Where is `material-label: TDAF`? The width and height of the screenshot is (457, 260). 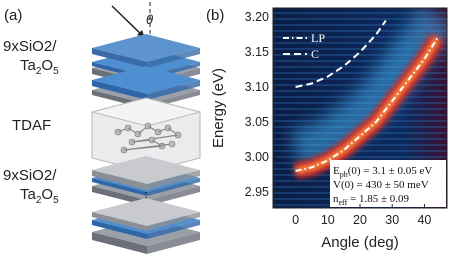
material-label: TDAF is located at coordinates (31, 125).